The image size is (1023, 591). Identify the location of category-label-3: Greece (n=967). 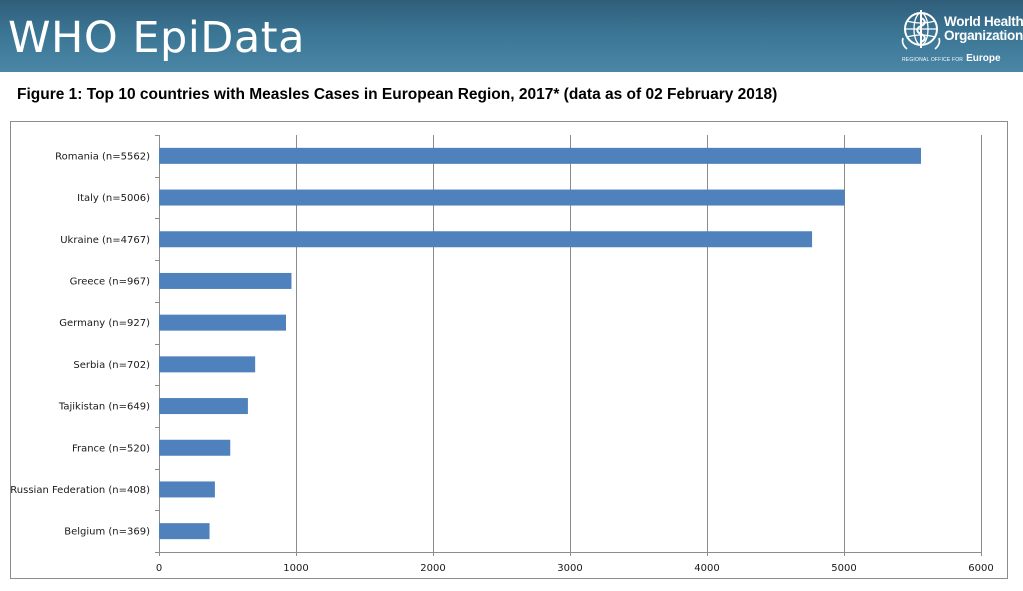
(110, 281).